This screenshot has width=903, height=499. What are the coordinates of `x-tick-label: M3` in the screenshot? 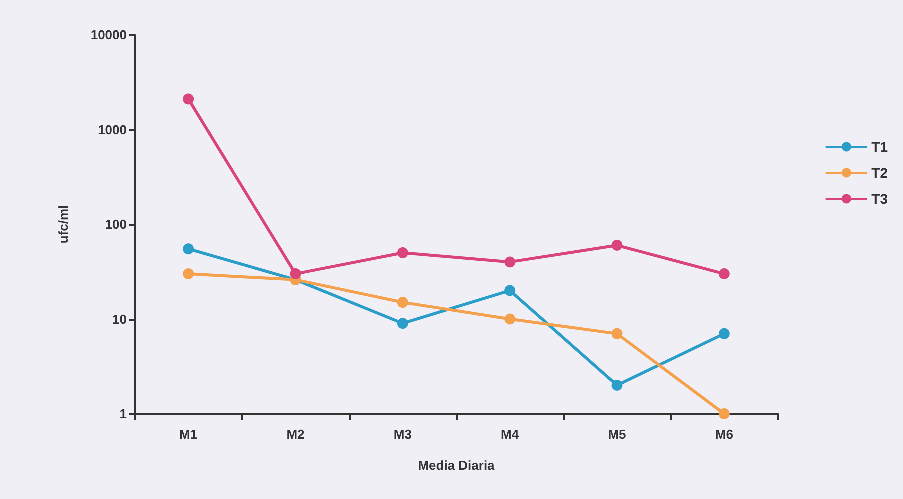 It's located at (403, 434).